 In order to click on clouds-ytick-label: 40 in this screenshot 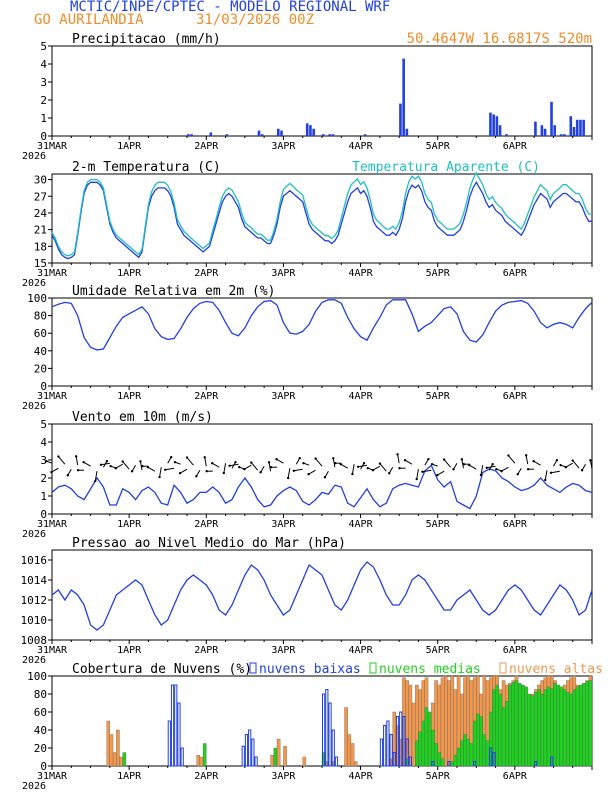, I will do `click(40, 730)`.